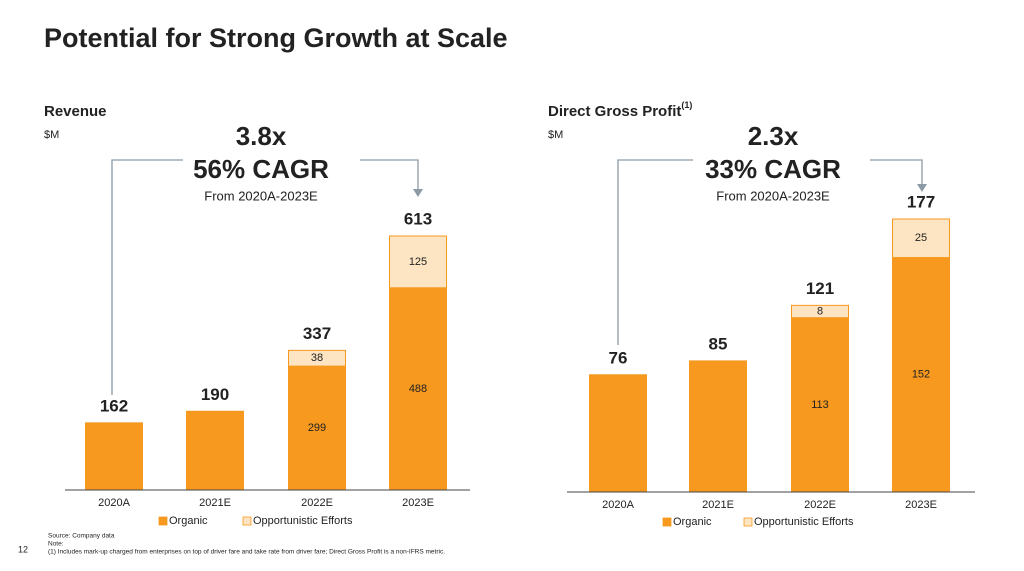 The width and height of the screenshot is (1024, 571). I want to click on total-label: 76, so click(618, 357).